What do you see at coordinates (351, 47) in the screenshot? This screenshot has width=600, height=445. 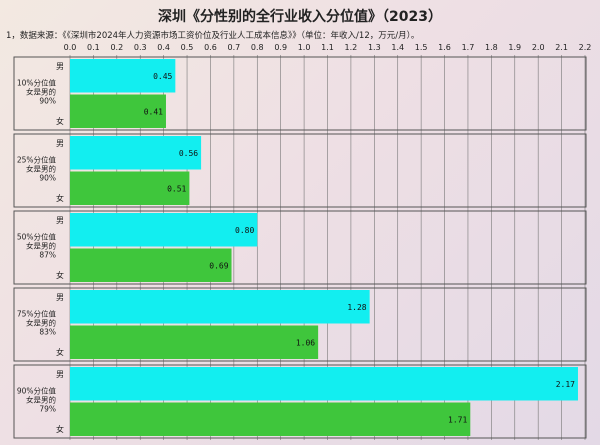 I see `x-tick-label: 1.2` at bounding box center [351, 47].